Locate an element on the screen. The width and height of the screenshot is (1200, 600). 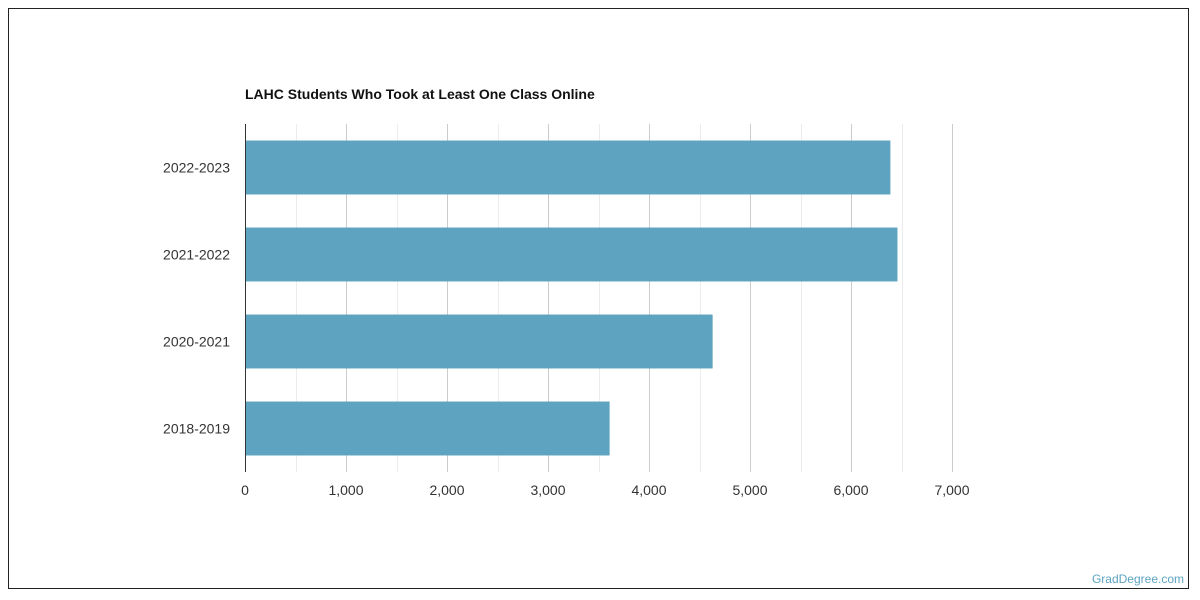
bar-2018-2019 is located at coordinates (428, 428).